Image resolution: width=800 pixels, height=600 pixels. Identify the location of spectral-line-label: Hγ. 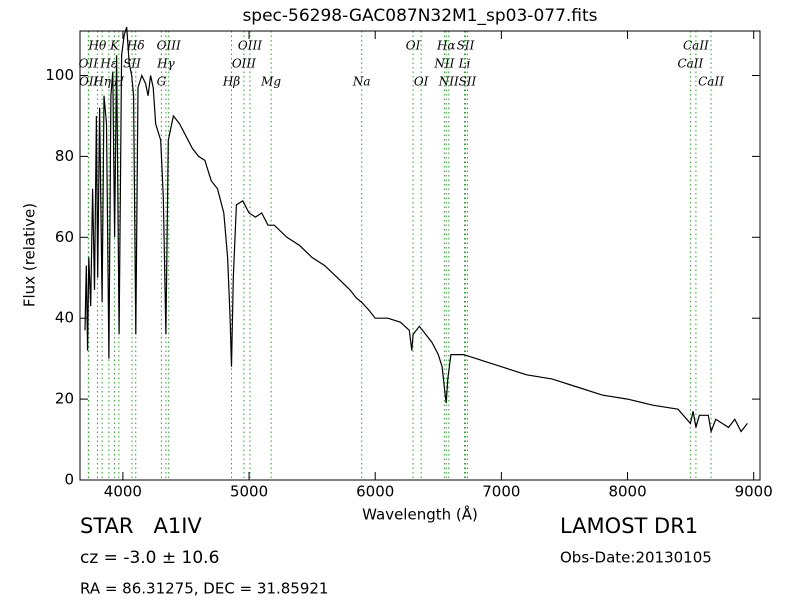
(165, 64).